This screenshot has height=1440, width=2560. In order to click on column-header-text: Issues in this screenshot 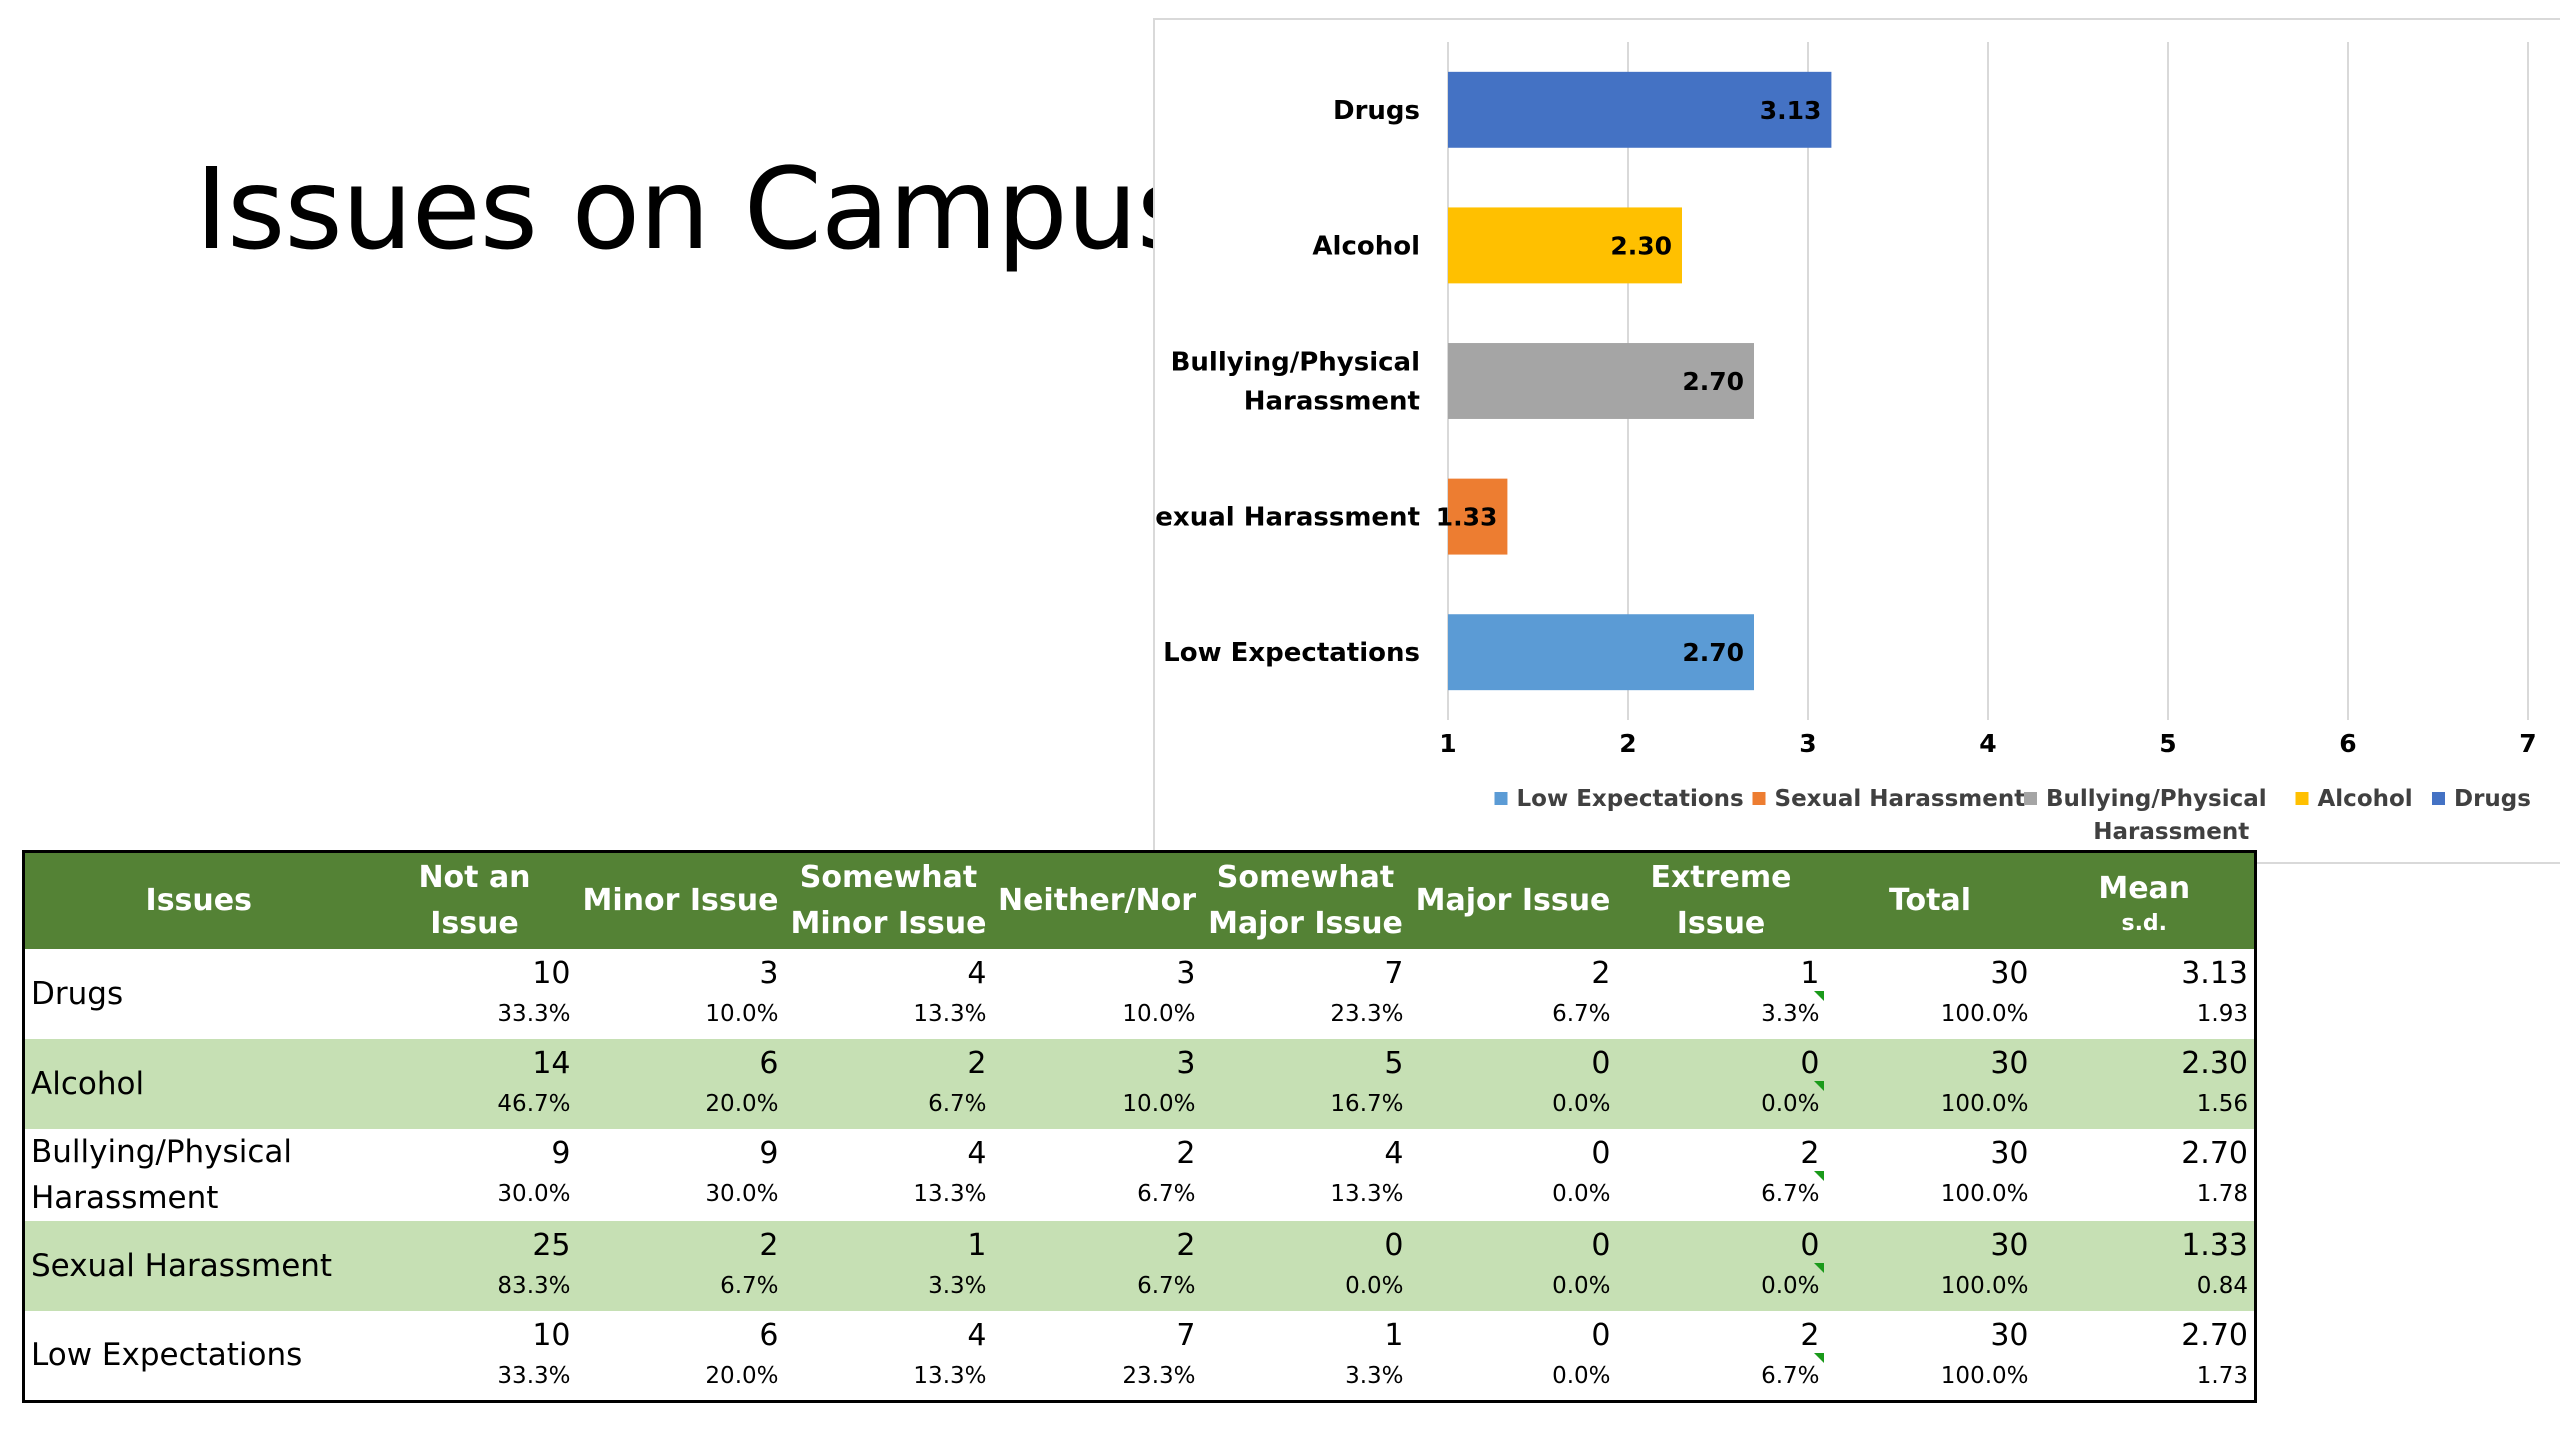, I will do `click(198, 900)`.